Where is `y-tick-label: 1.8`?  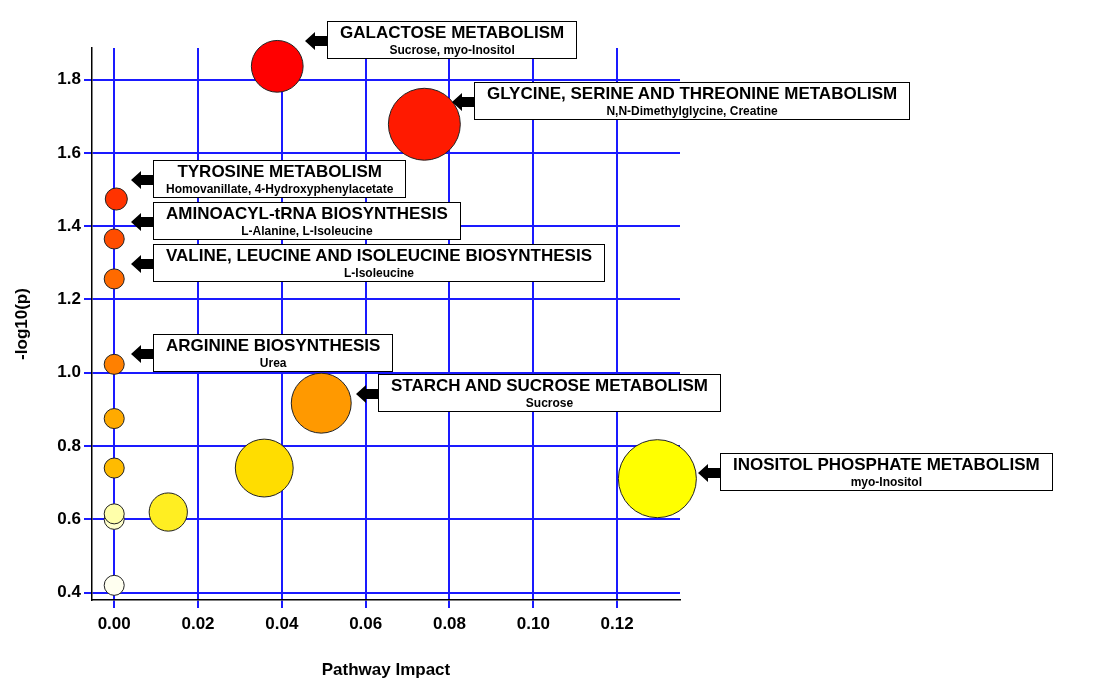 y-tick-label: 1.8 is located at coordinates (69, 79).